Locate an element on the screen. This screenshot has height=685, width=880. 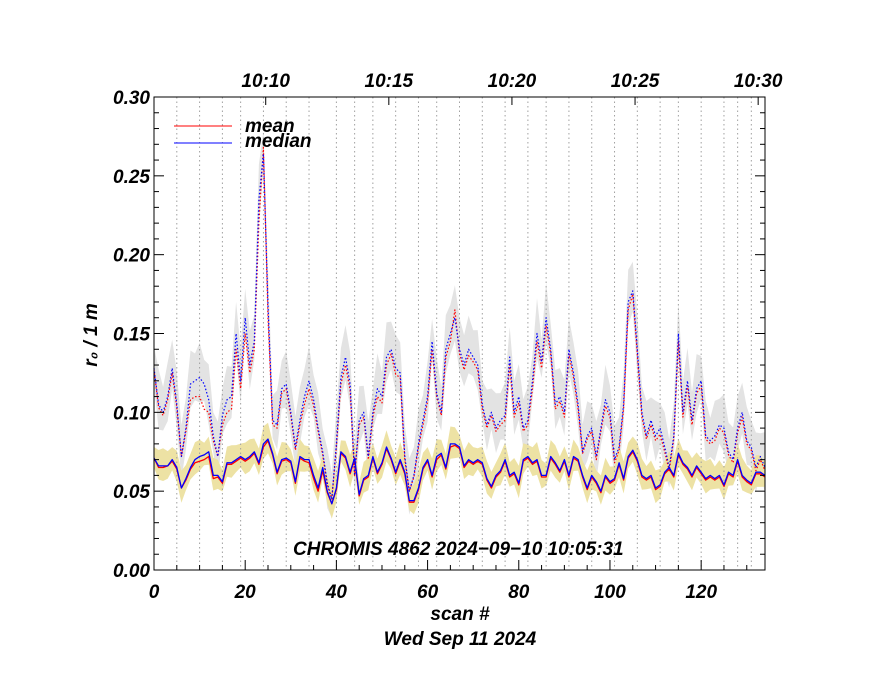
x-tick-label-20: 20 is located at coordinates (245, 592).